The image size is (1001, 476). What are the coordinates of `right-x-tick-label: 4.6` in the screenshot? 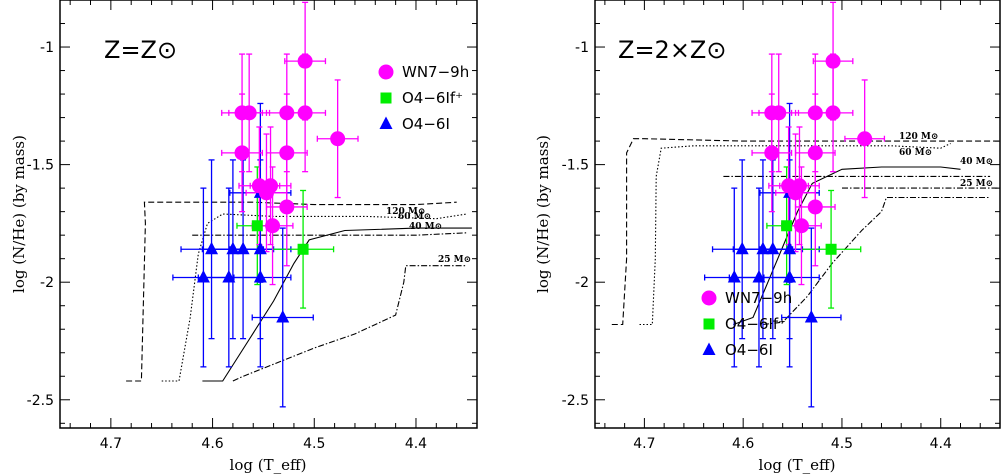 It's located at (743, 444).